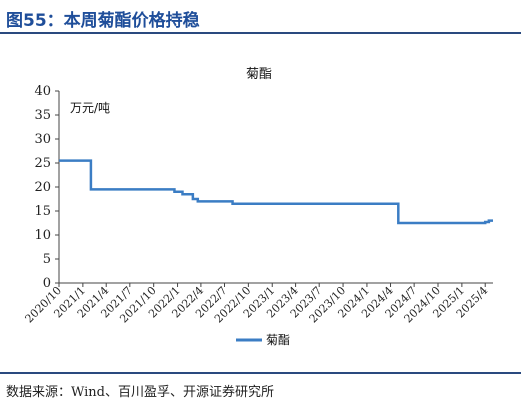 This screenshot has width=521, height=405. Describe the element at coordinates (42, 235) in the screenshot. I see `y-tick-label: 10` at that location.